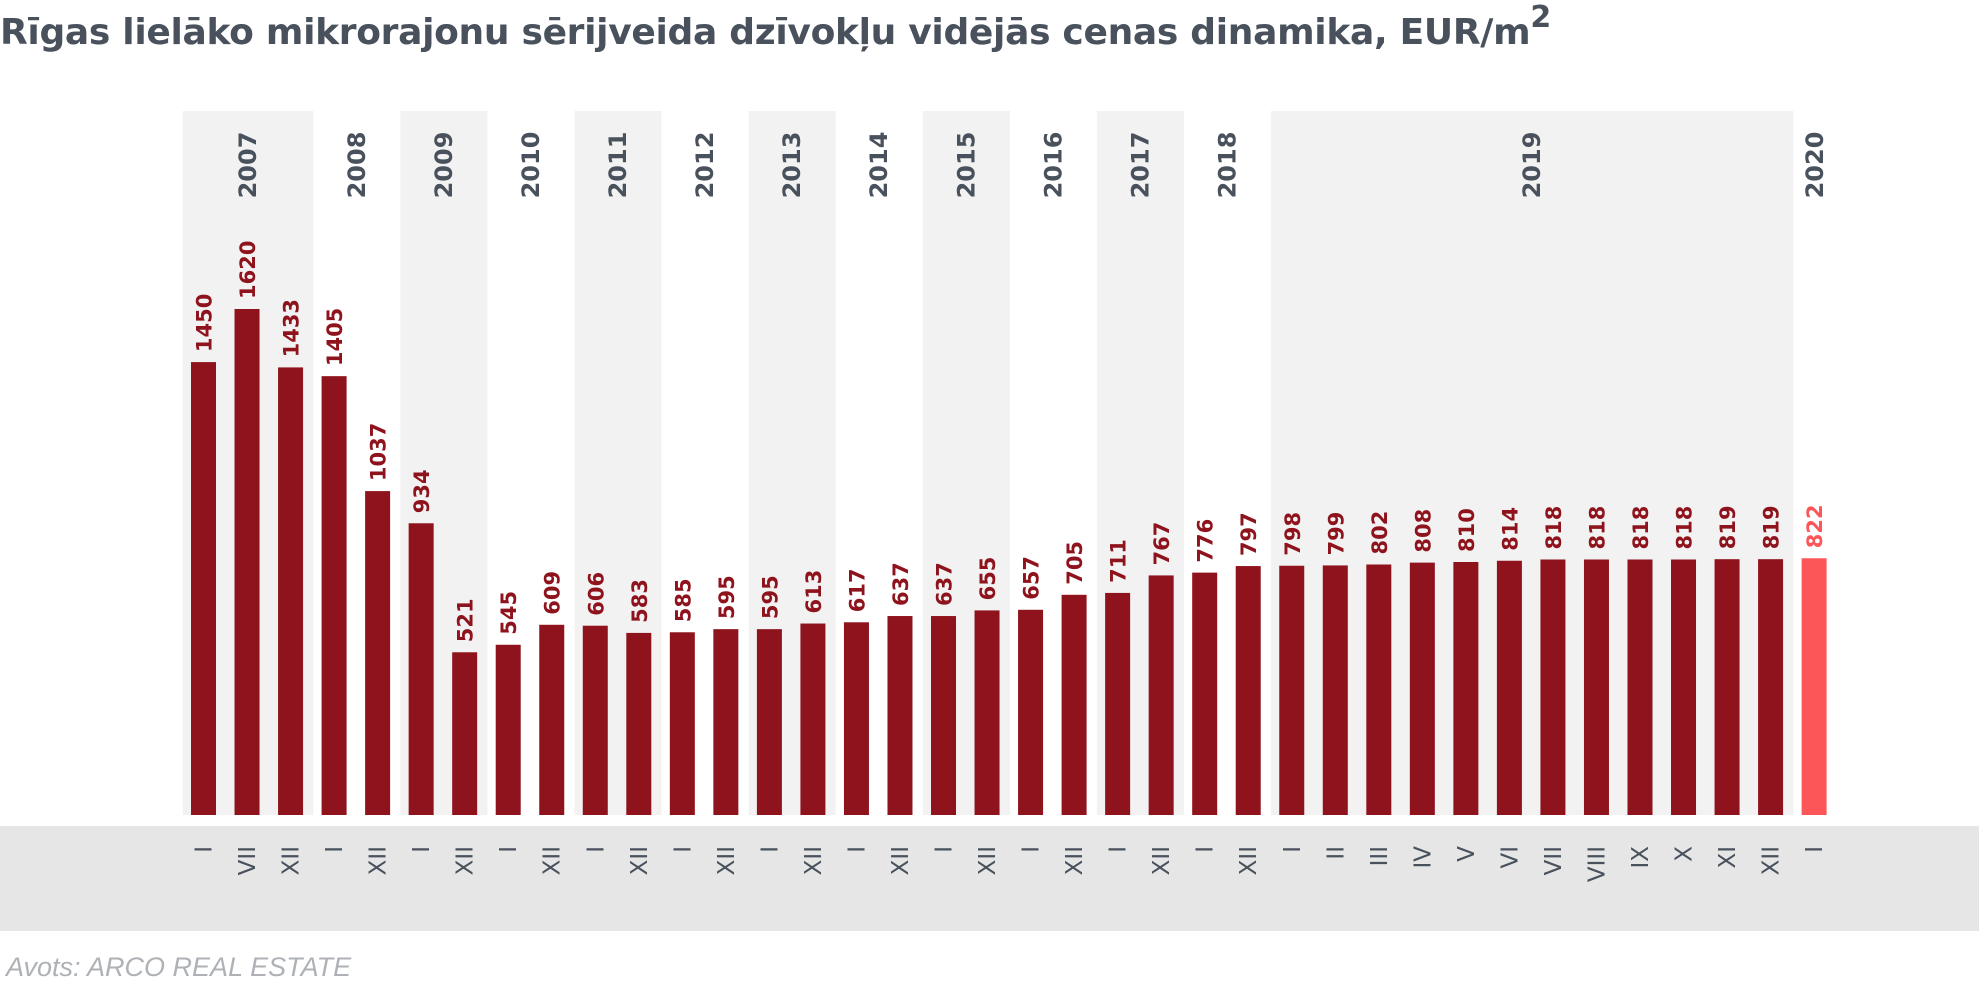 This screenshot has width=1979, height=983. Describe the element at coordinates (1162, 544) in the screenshot. I see `value-label: 767` at that location.